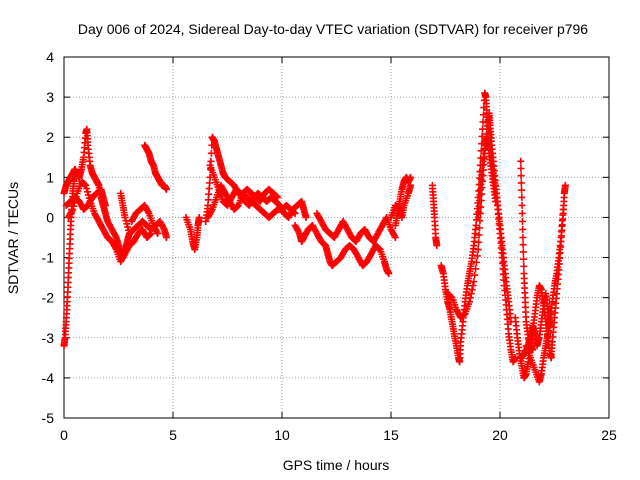 Image resolution: width=640 pixels, height=480 pixels. I want to click on y-tick-label: 3, so click(50, 97).